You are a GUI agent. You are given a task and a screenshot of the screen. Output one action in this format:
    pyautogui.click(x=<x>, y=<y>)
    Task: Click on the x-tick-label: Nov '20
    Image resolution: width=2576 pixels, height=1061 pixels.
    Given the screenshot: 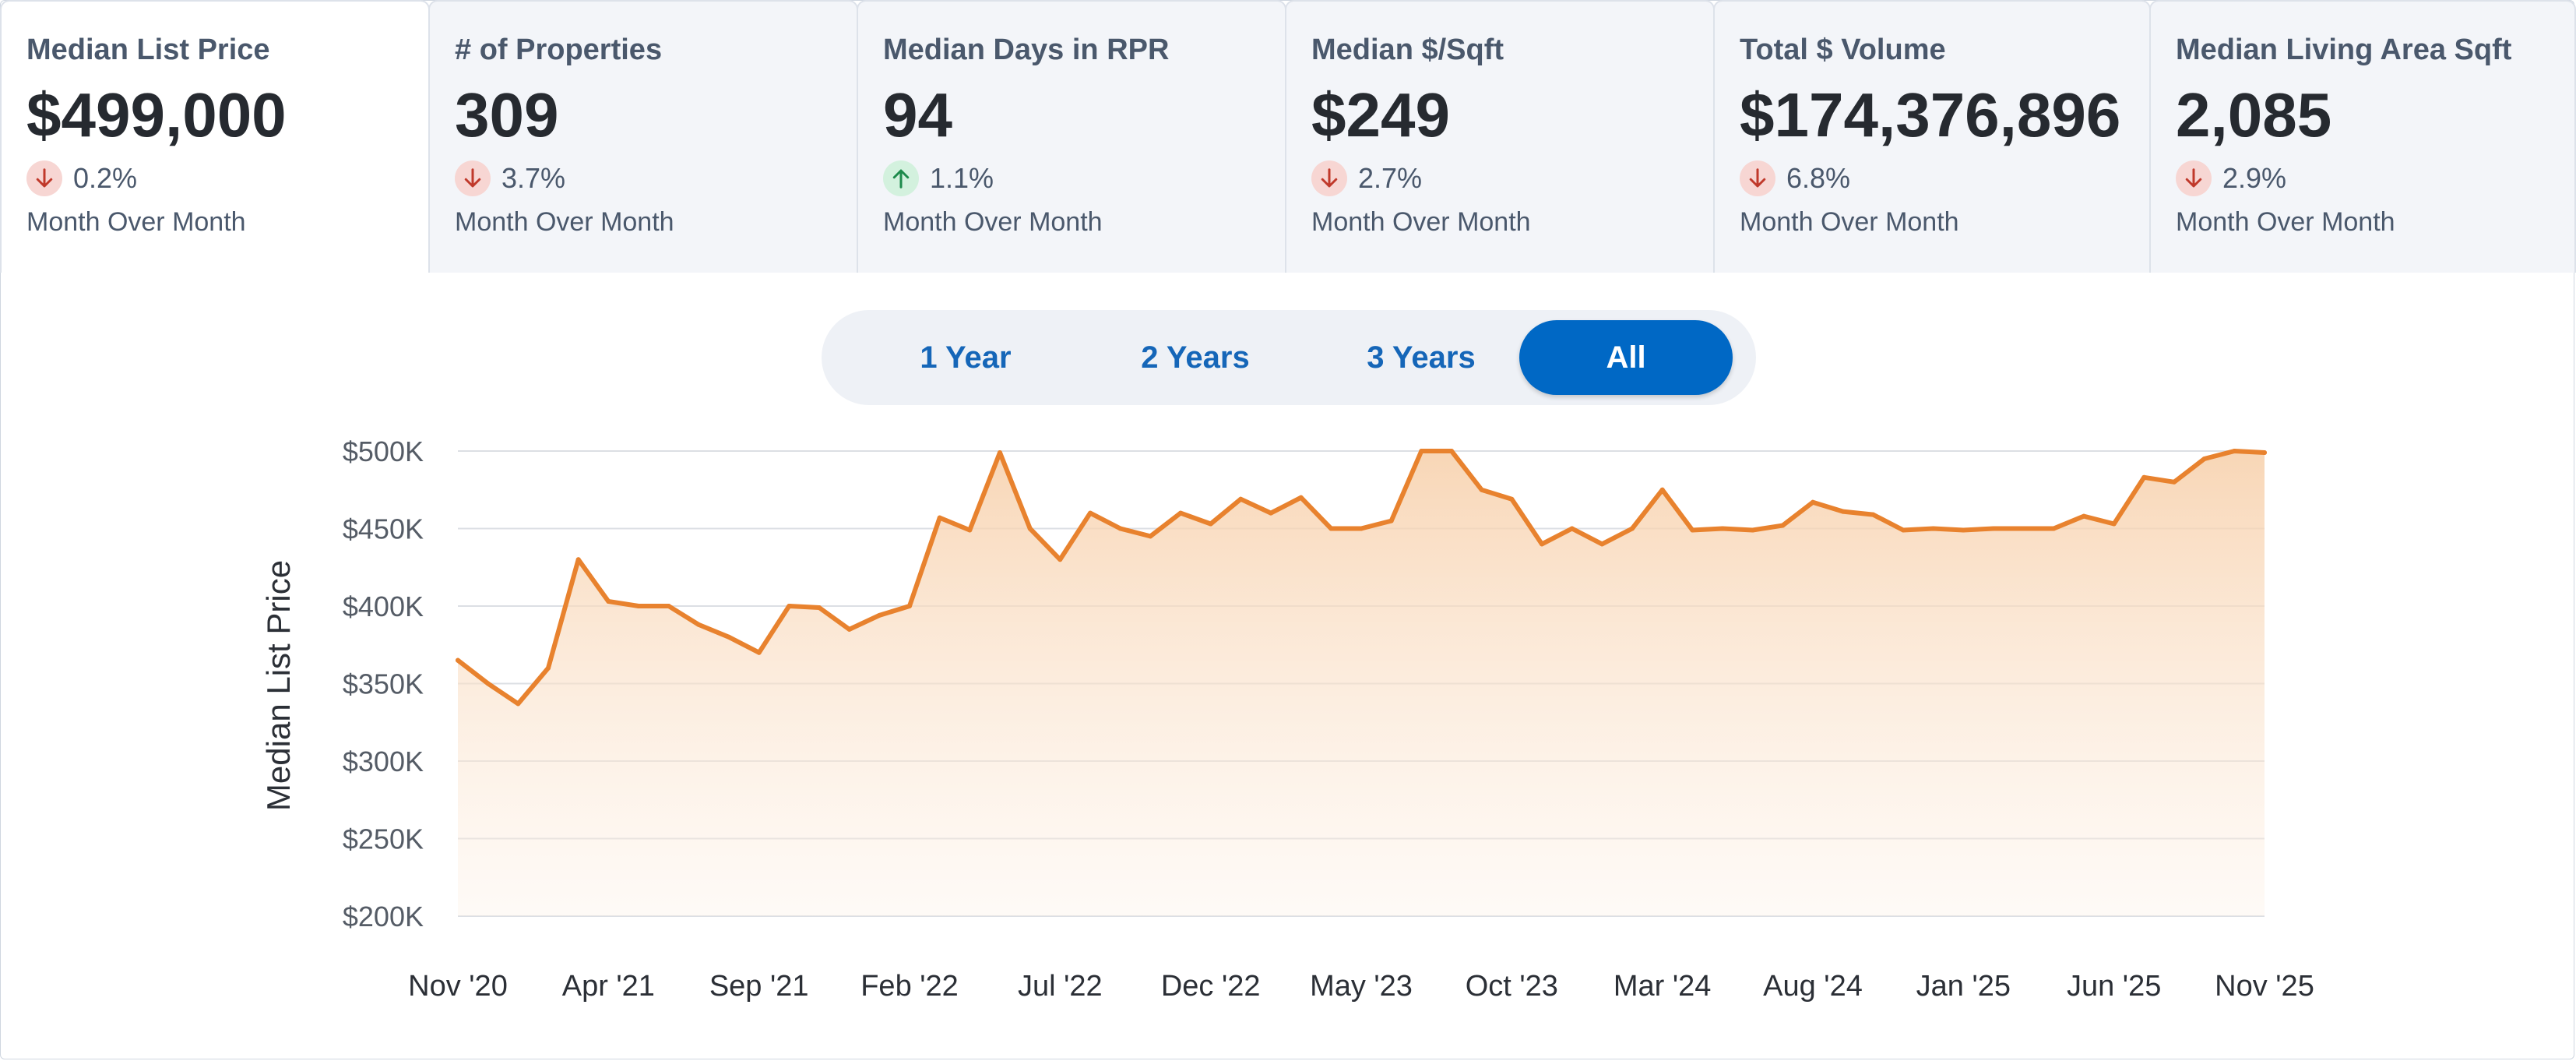 What is the action you would take?
    pyautogui.click(x=458, y=986)
    